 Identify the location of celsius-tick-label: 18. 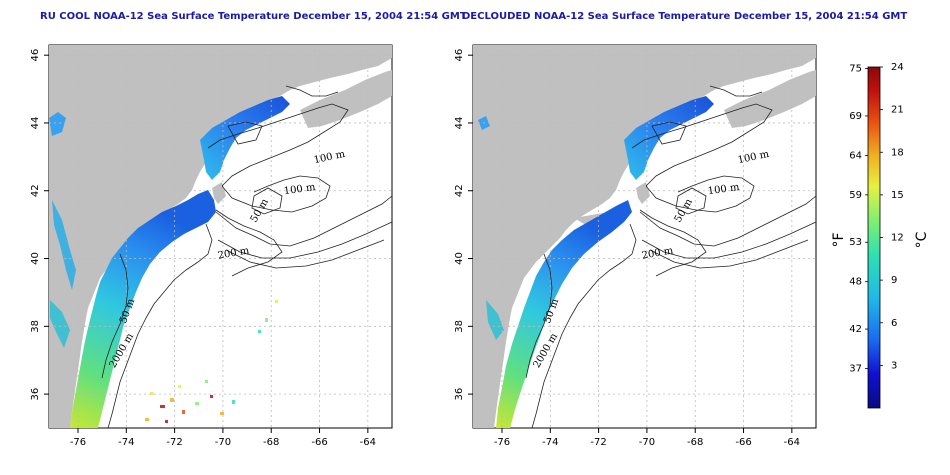
(897, 152).